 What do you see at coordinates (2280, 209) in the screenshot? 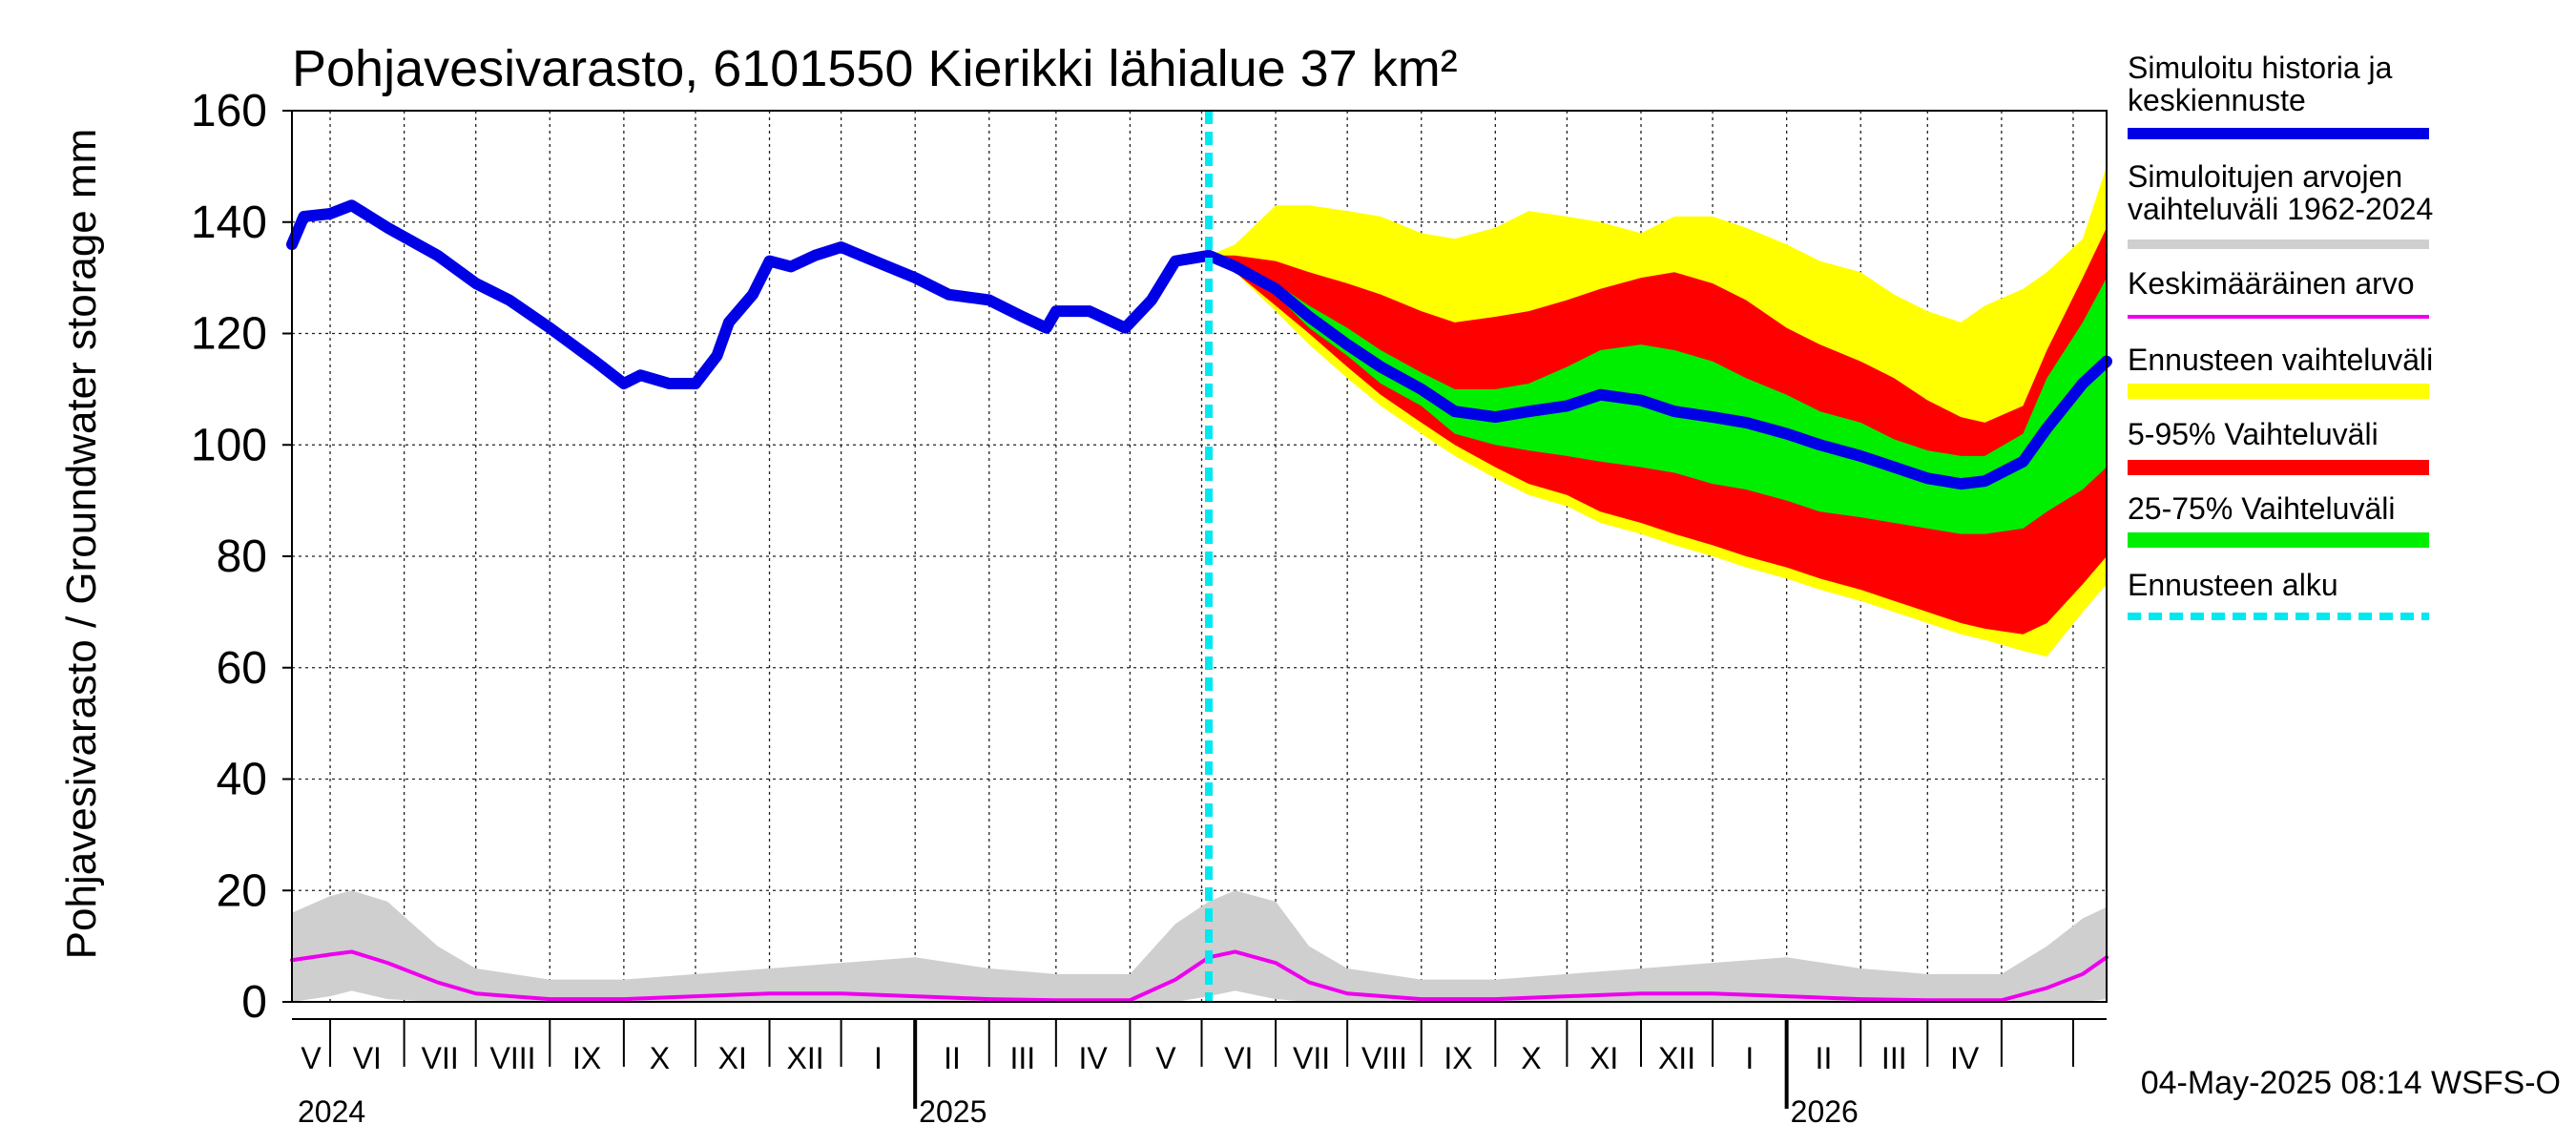
I see `legend-label: vaihteluväli 1962-2024` at bounding box center [2280, 209].